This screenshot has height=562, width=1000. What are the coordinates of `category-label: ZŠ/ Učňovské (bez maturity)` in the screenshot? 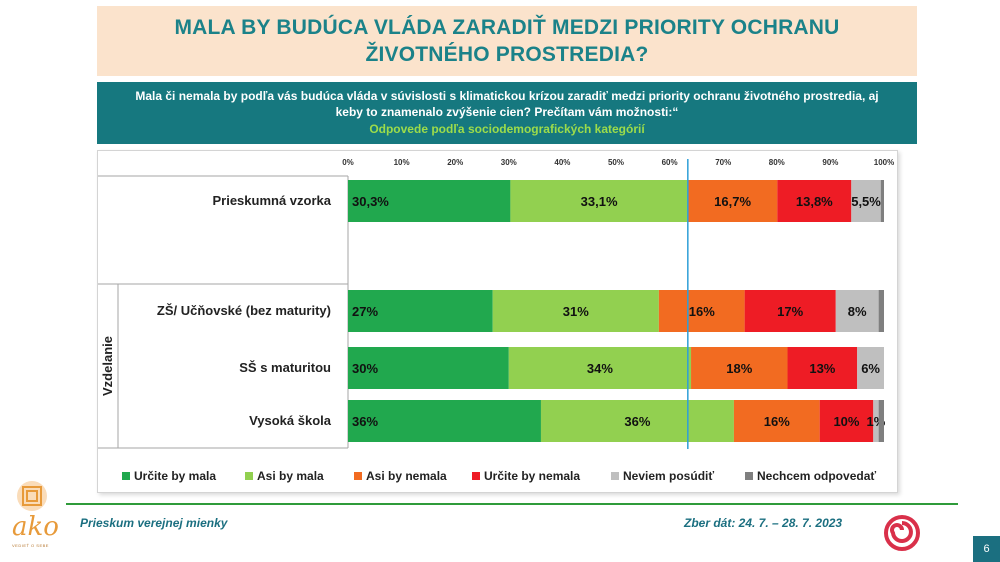 It's located at (244, 310).